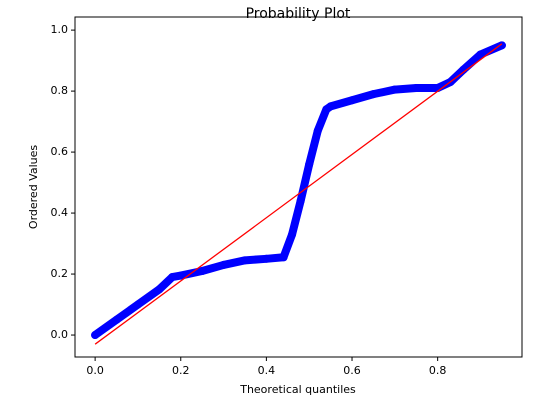 The image size is (540, 406). Describe the element at coordinates (298, 14) in the screenshot. I see `chart-title: Probability Plot` at that location.